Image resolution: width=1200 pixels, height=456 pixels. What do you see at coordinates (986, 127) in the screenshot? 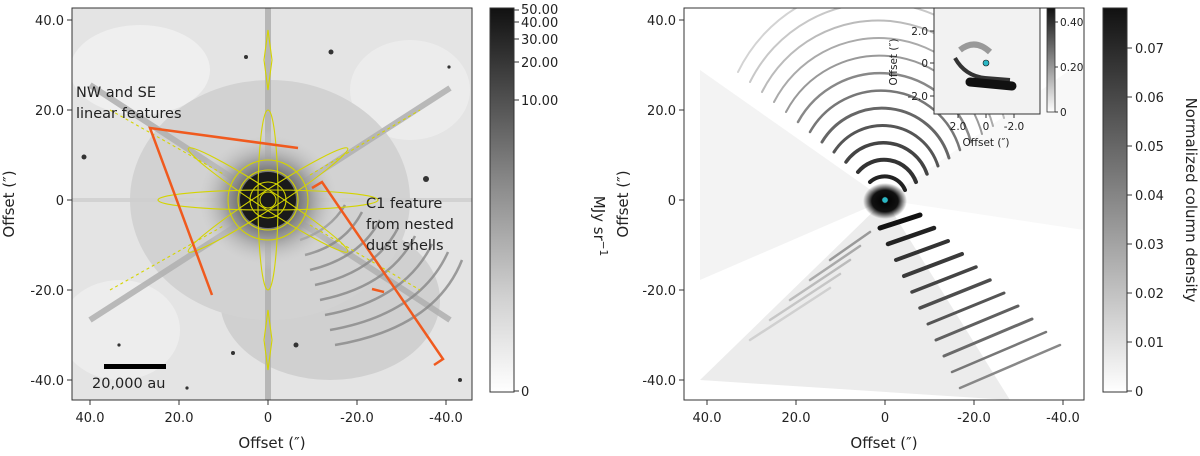
I see `inset-xtick: 0` at bounding box center [986, 127].